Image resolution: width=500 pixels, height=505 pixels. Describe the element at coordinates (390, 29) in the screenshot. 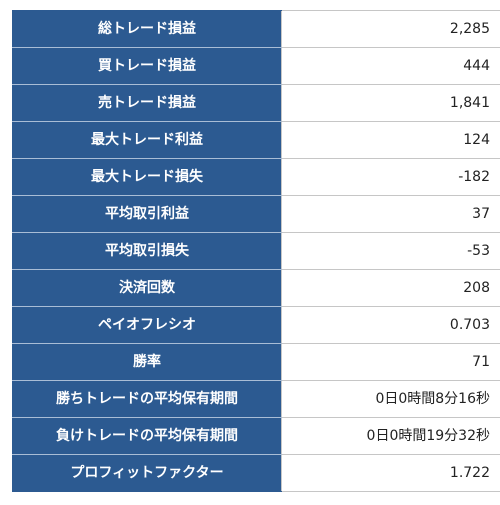

I see `row-value: 2,285` at that location.